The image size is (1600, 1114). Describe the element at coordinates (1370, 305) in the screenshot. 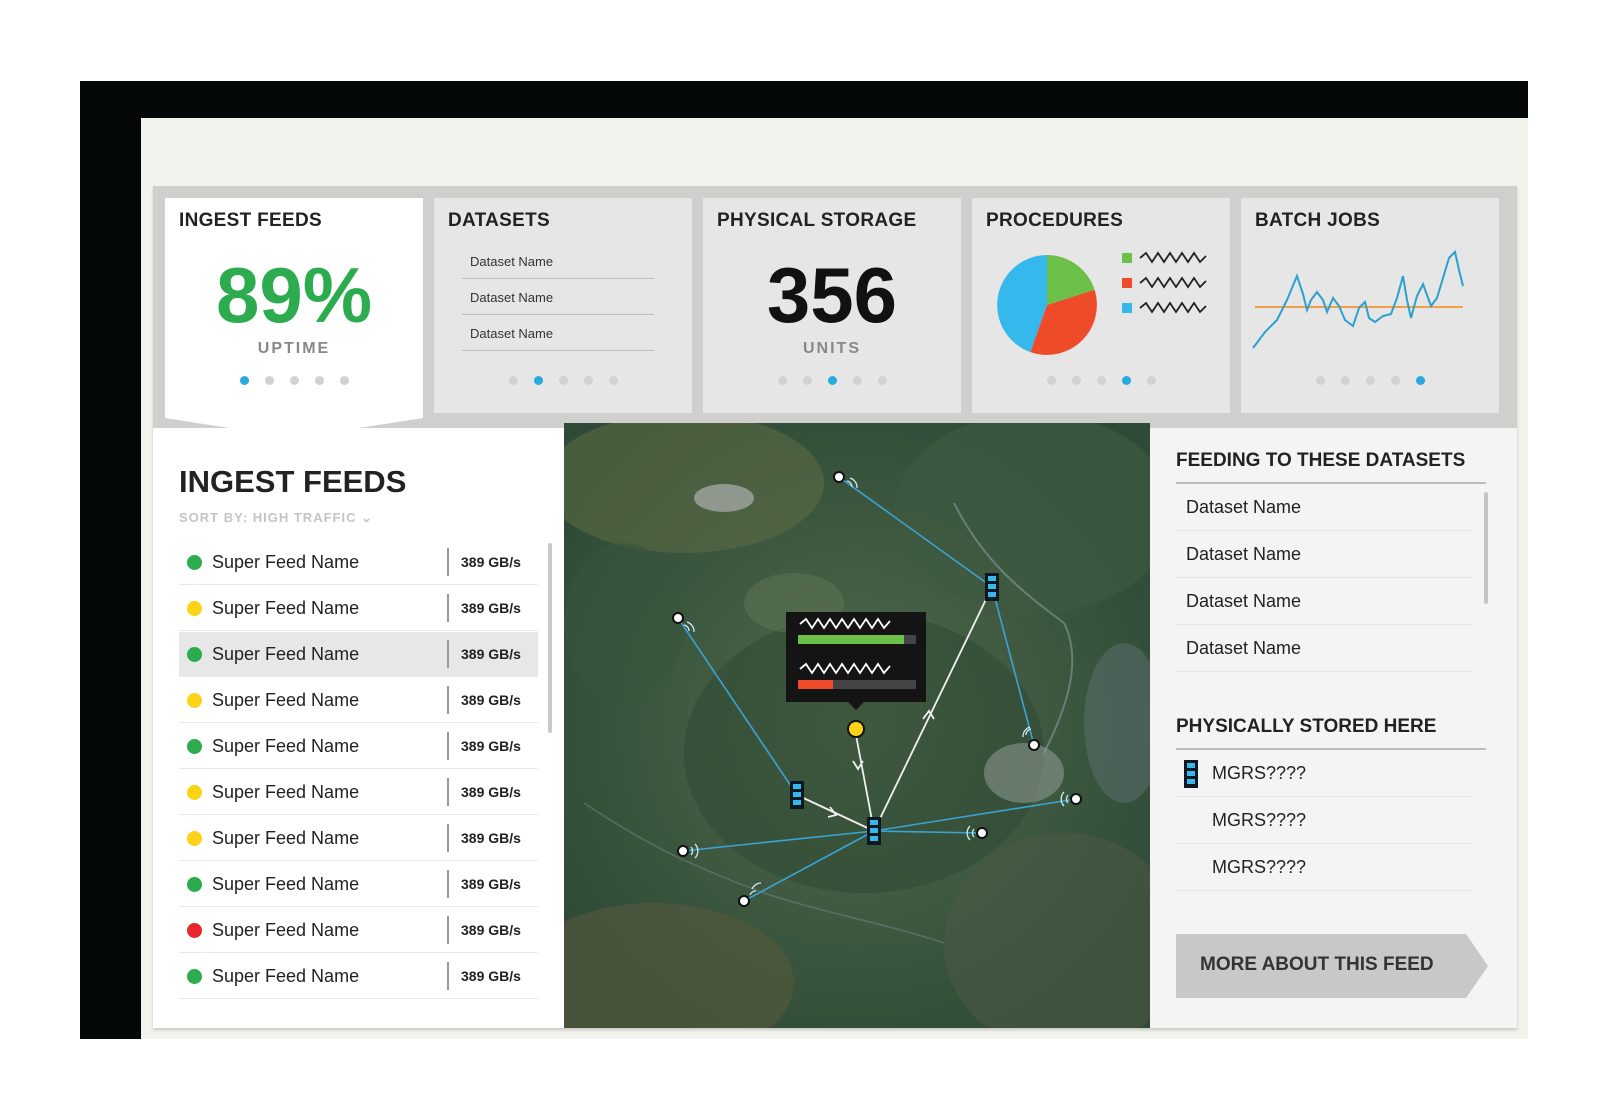

I see `card-batch-jobs: BATCH JOBS` at that location.